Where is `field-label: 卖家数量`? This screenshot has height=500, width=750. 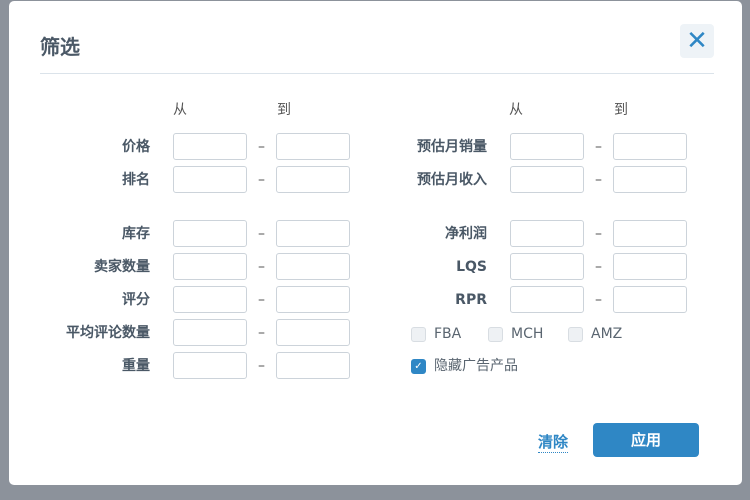 field-label: 卖家数量 is located at coordinates (122, 267).